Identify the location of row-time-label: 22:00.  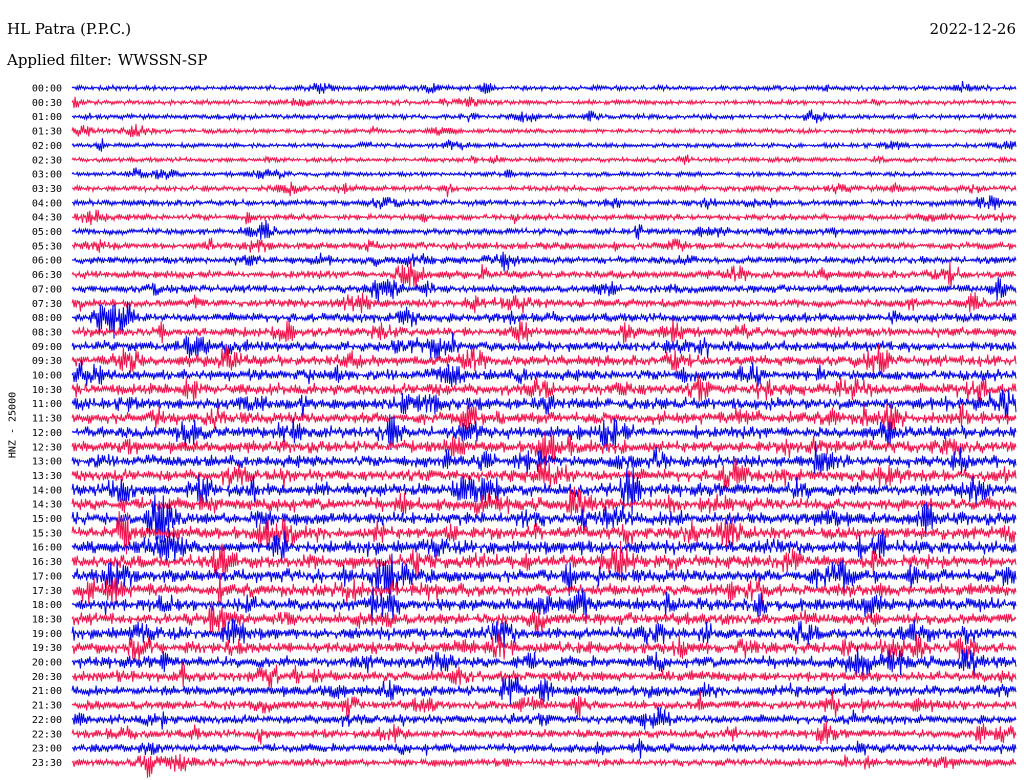
(47, 720).